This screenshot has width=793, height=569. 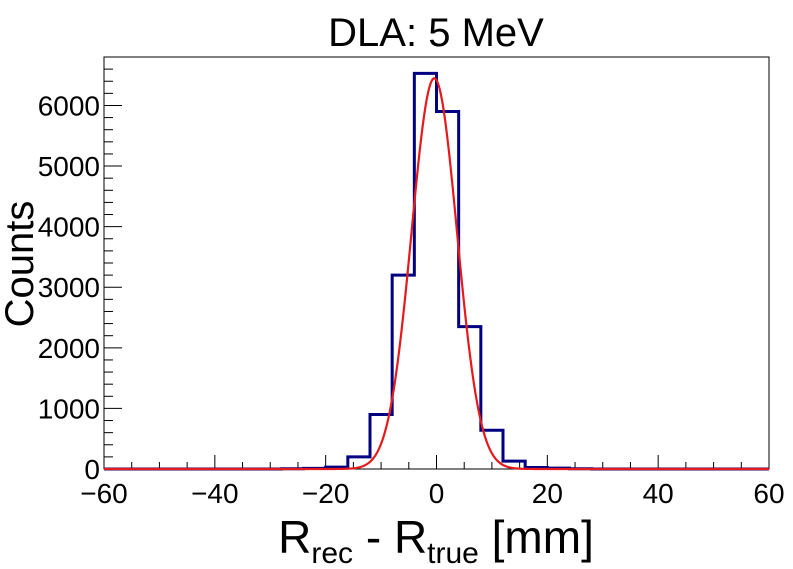 What do you see at coordinates (453, 553) in the screenshot?
I see `x-label-sub-true: true` at bounding box center [453, 553].